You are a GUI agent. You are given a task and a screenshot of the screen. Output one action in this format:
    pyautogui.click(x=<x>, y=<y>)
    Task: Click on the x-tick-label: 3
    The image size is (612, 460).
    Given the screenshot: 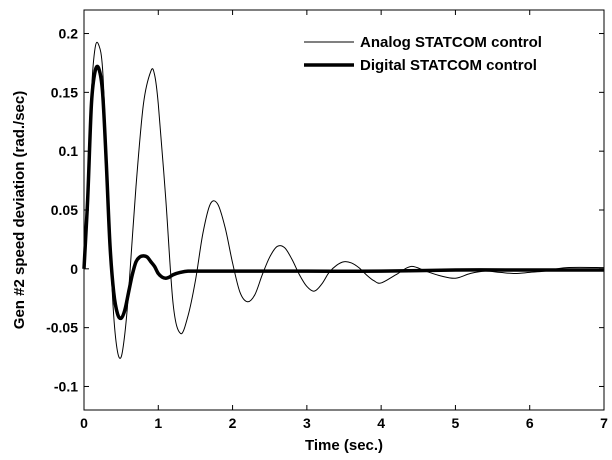 What is the action you would take?
    pyautogui.click(x=307, y=423)
    